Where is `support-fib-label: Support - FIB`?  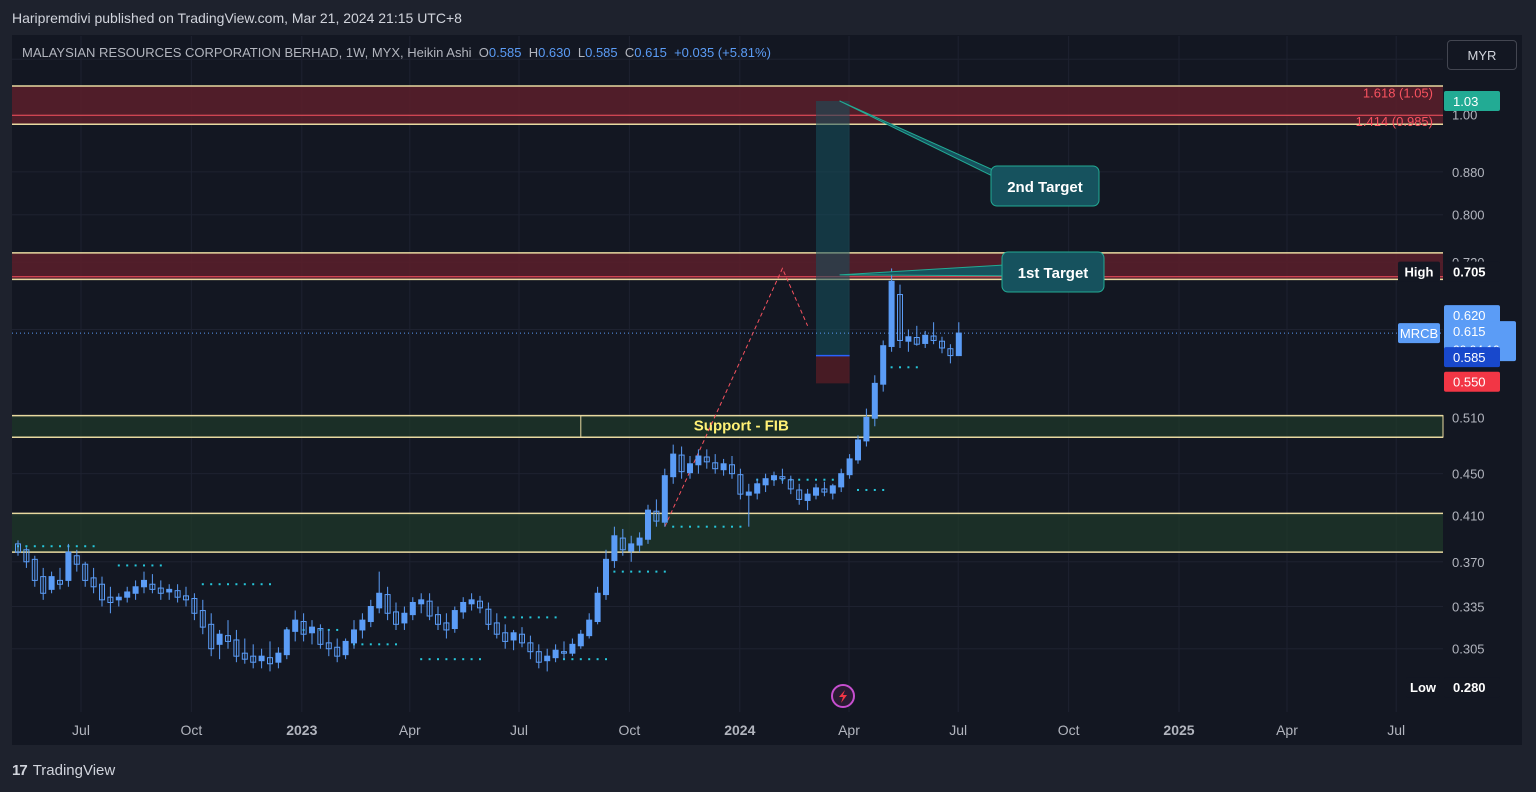 support-fib-label: Support - FIB is located at coordinates (741, 426).